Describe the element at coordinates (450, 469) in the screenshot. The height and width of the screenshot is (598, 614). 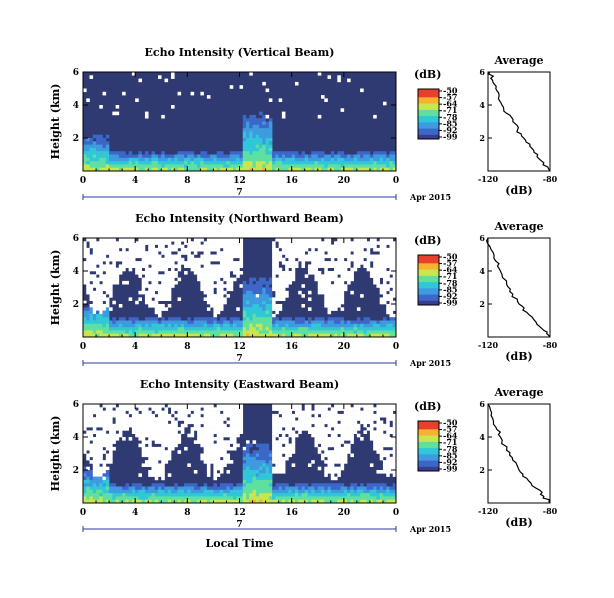
I see `colorbar-tick-label: -99` at that location.